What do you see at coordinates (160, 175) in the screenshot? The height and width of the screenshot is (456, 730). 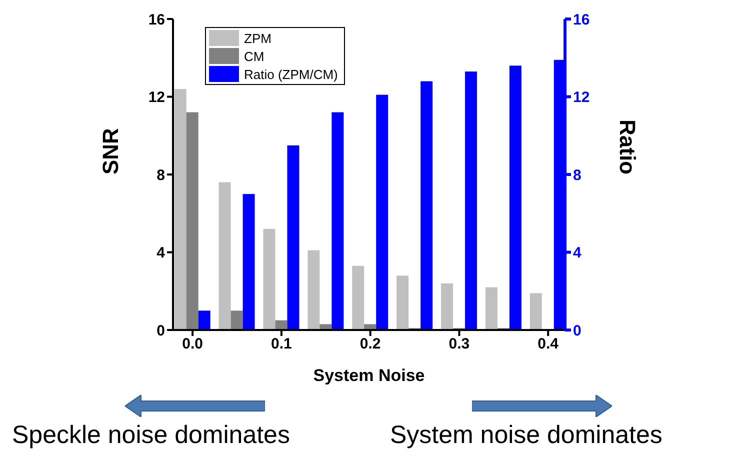 I see `y-tick-label: 8` at bounding box center [160, 175].